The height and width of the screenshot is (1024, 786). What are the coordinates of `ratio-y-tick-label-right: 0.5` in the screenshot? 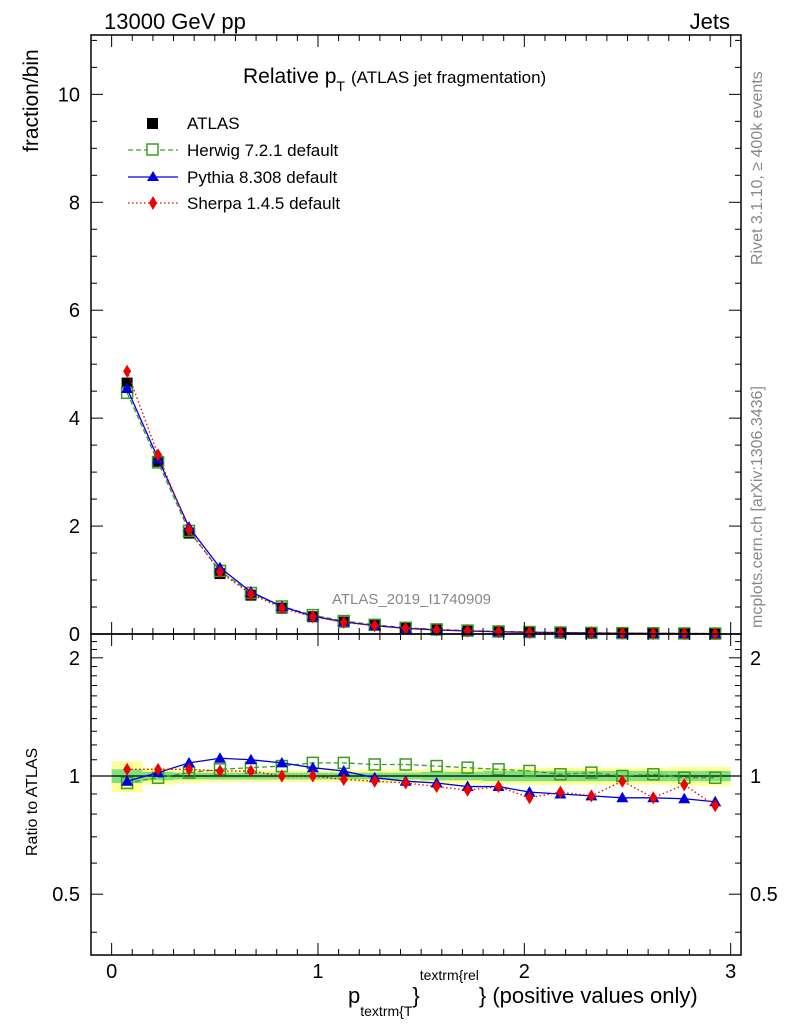 It's located at (764, 895).